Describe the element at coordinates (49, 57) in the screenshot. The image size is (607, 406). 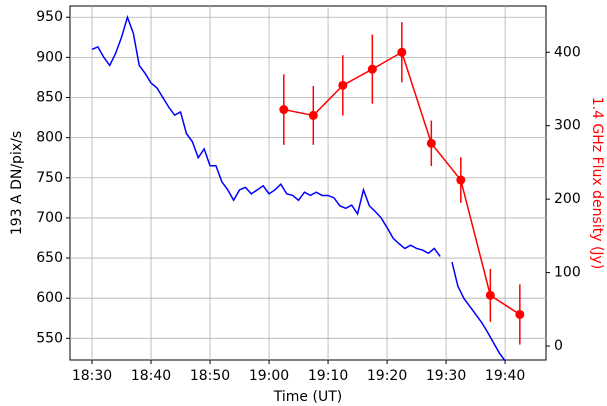
I see `y-tick-label: 900` at that location.